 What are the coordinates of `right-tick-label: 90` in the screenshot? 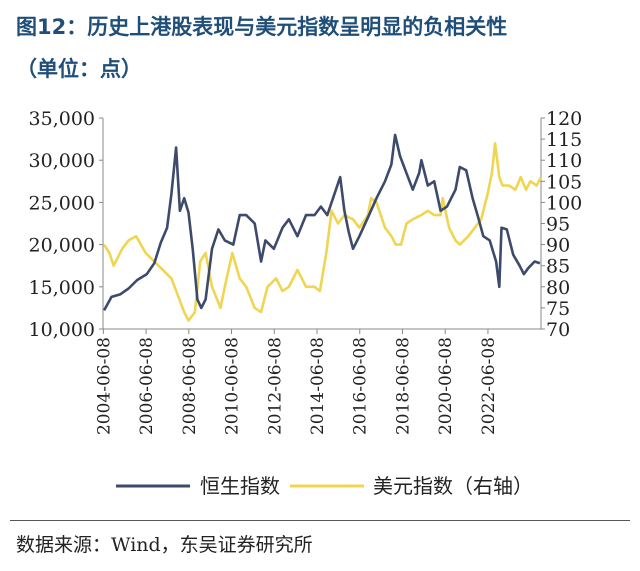 It's located at (558, 246).